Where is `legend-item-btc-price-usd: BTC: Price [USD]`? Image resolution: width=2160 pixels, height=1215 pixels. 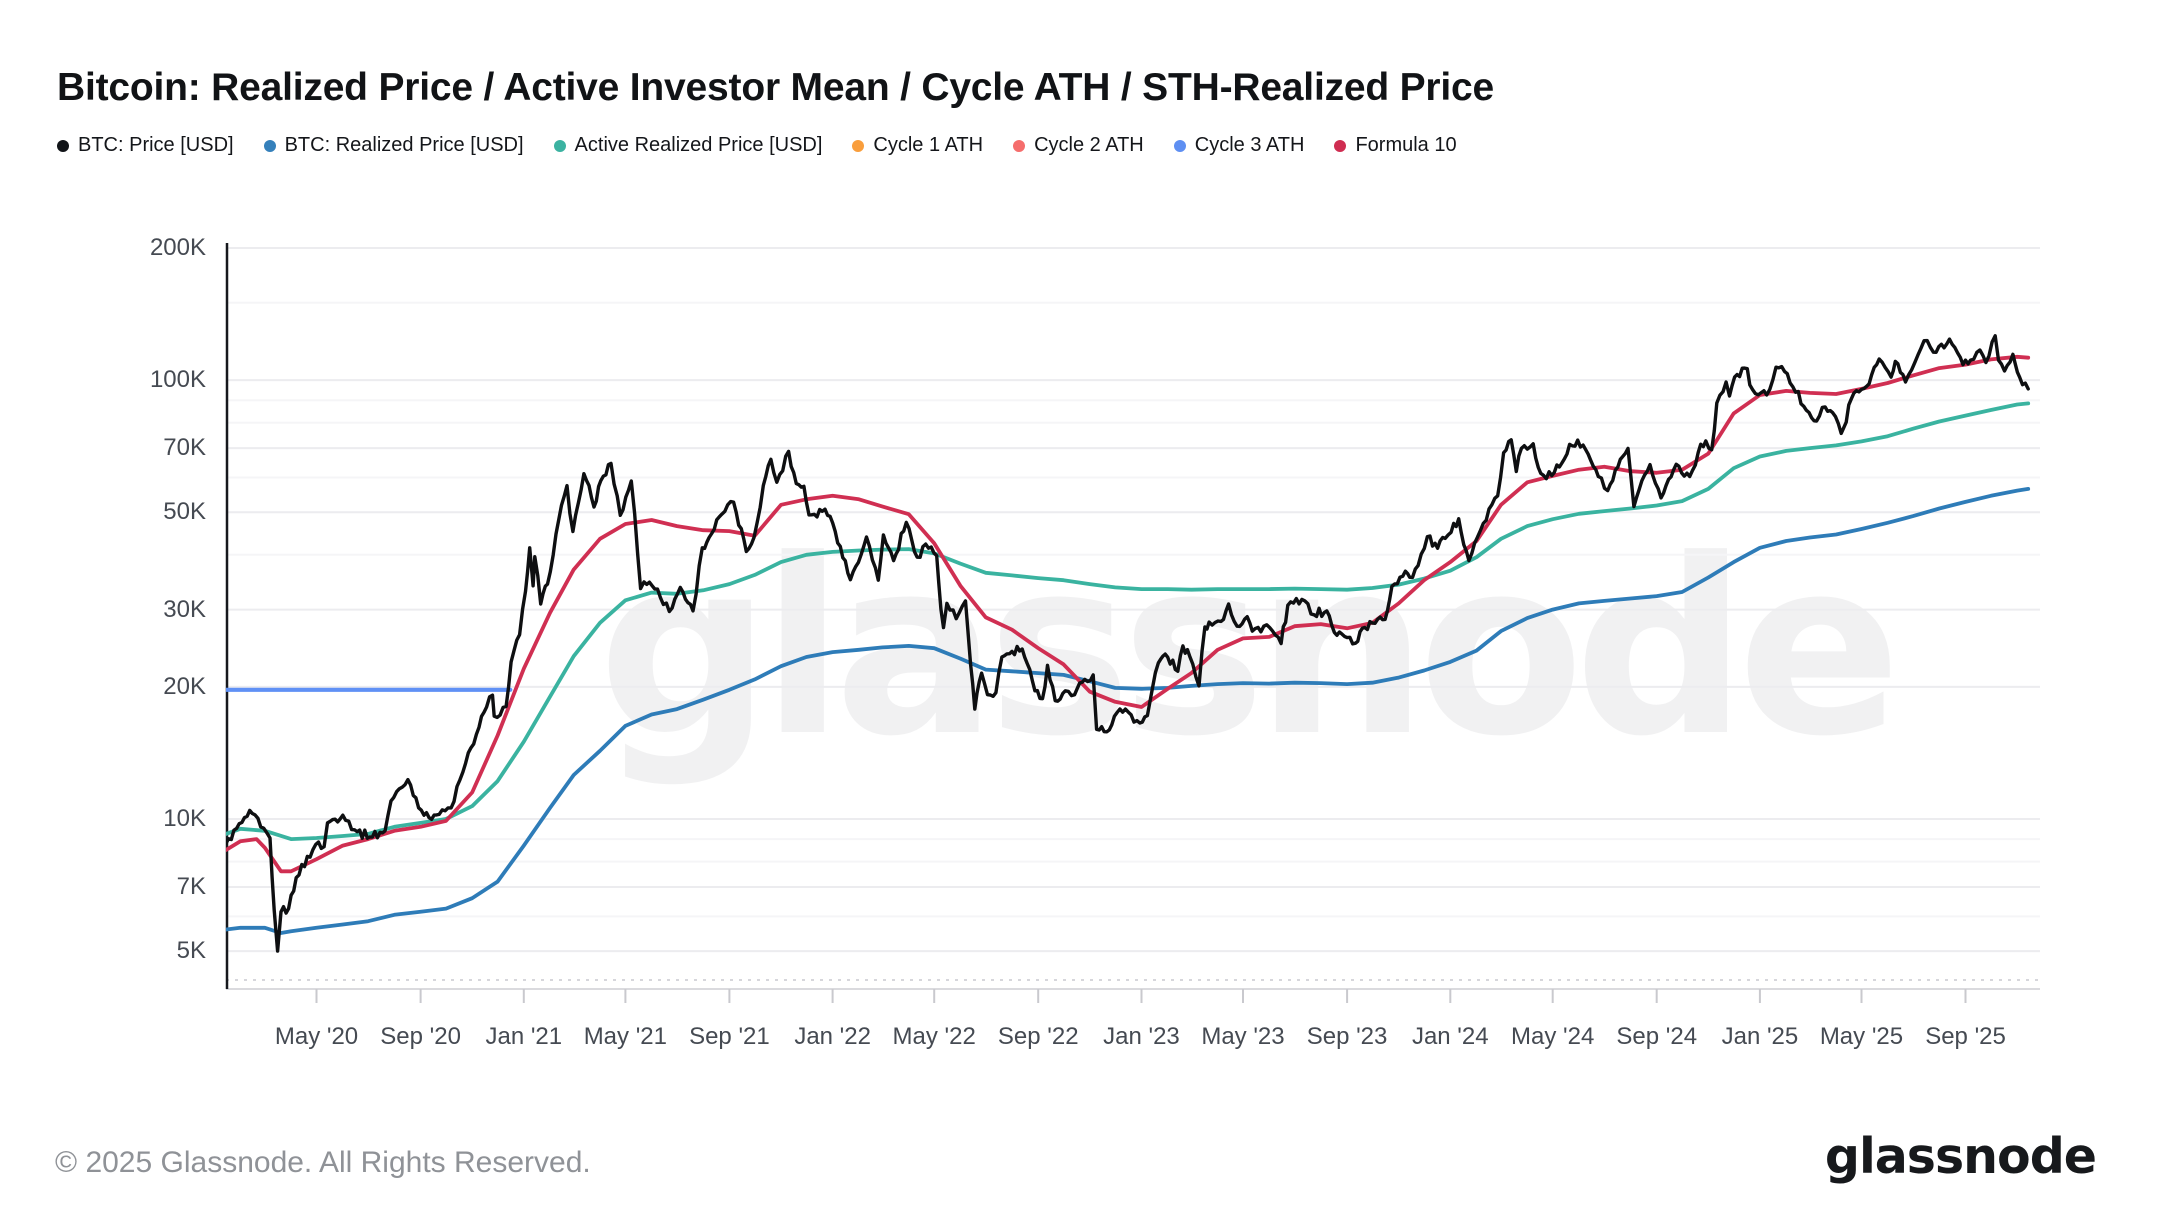 legend-item-btc-price-usd: BTC: Price [USD] is located at coordinates (145, 145).